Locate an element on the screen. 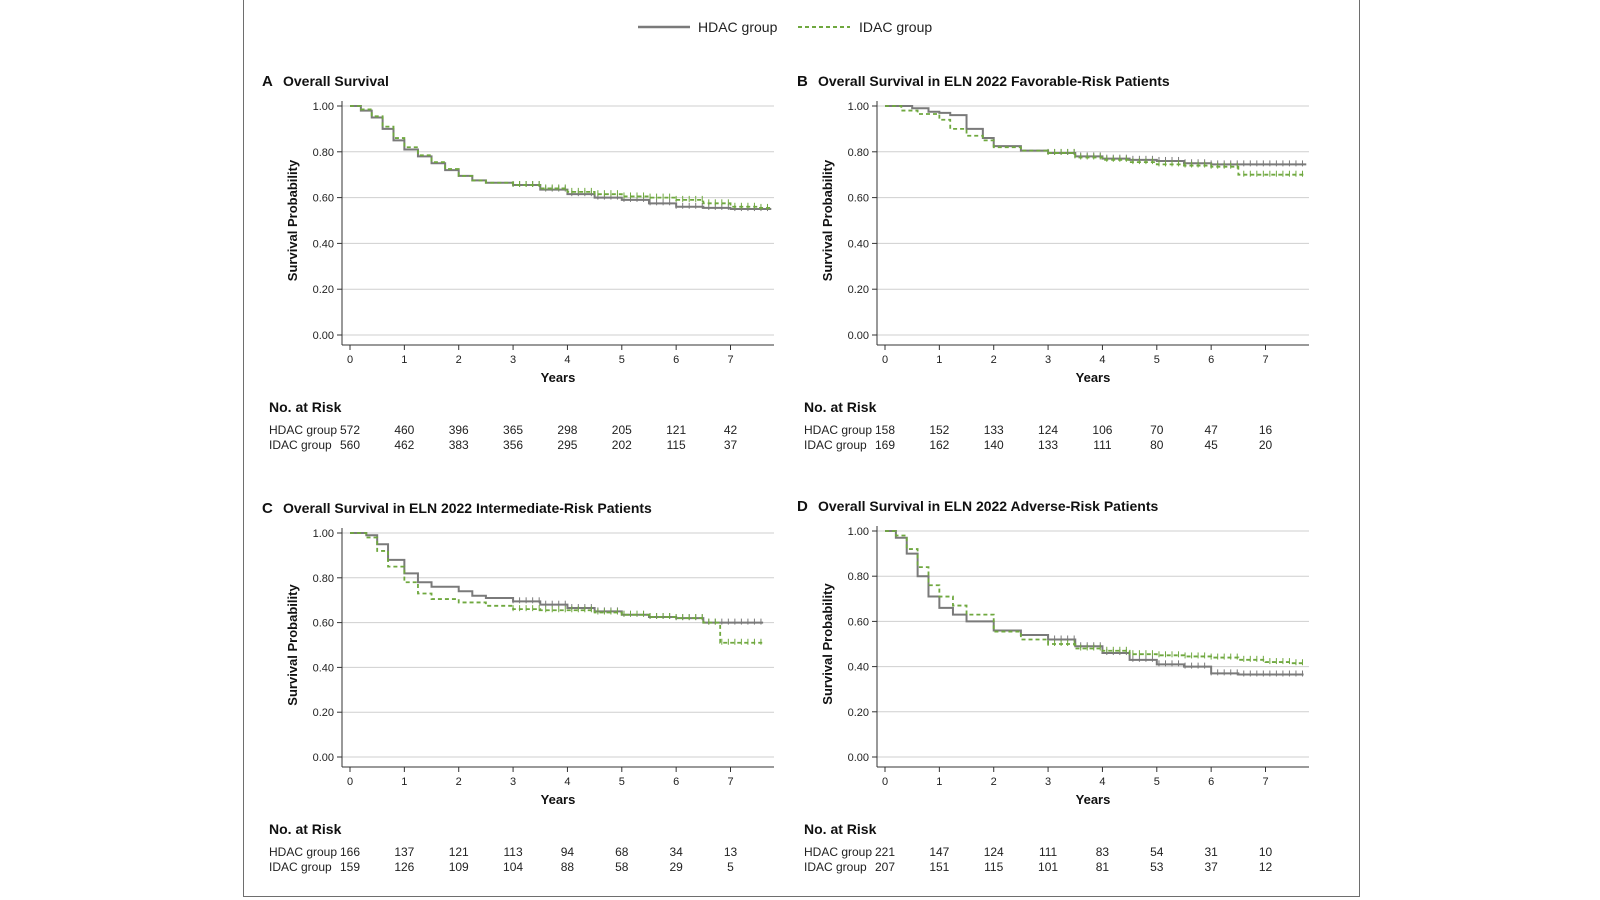  risk-value: 29 is located at coordinates (676, 867).